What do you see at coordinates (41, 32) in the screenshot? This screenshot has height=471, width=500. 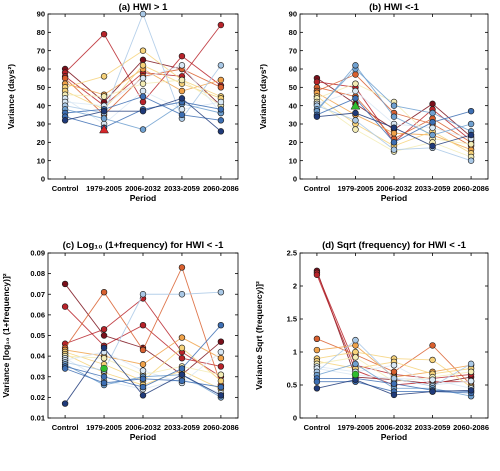 I see `y-tick-label: 80` at bounding box center [41, 32].